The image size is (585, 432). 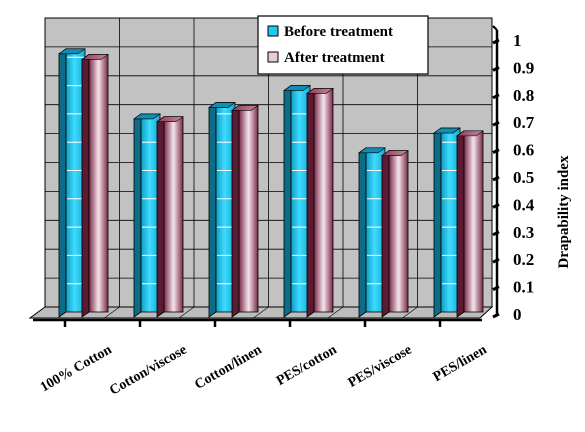 I want to click on x-tick-label: 100% Cotton, so click(x=76, y=368).